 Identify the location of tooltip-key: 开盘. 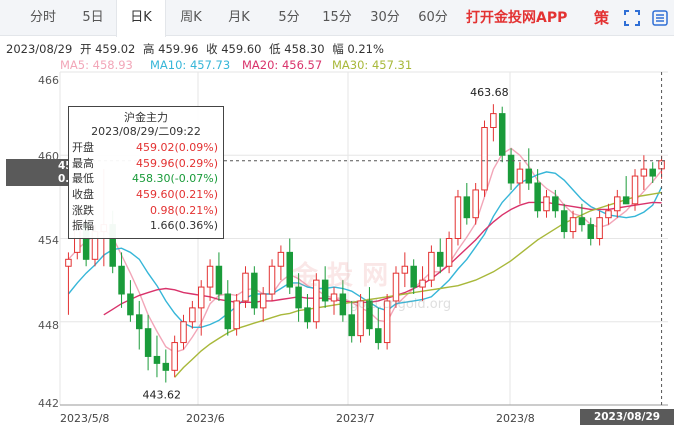
(83, 147).